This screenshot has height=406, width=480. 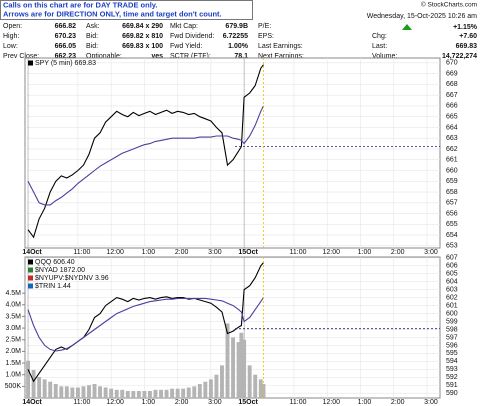 I want to click on price-line, so click(x=145, y=324).